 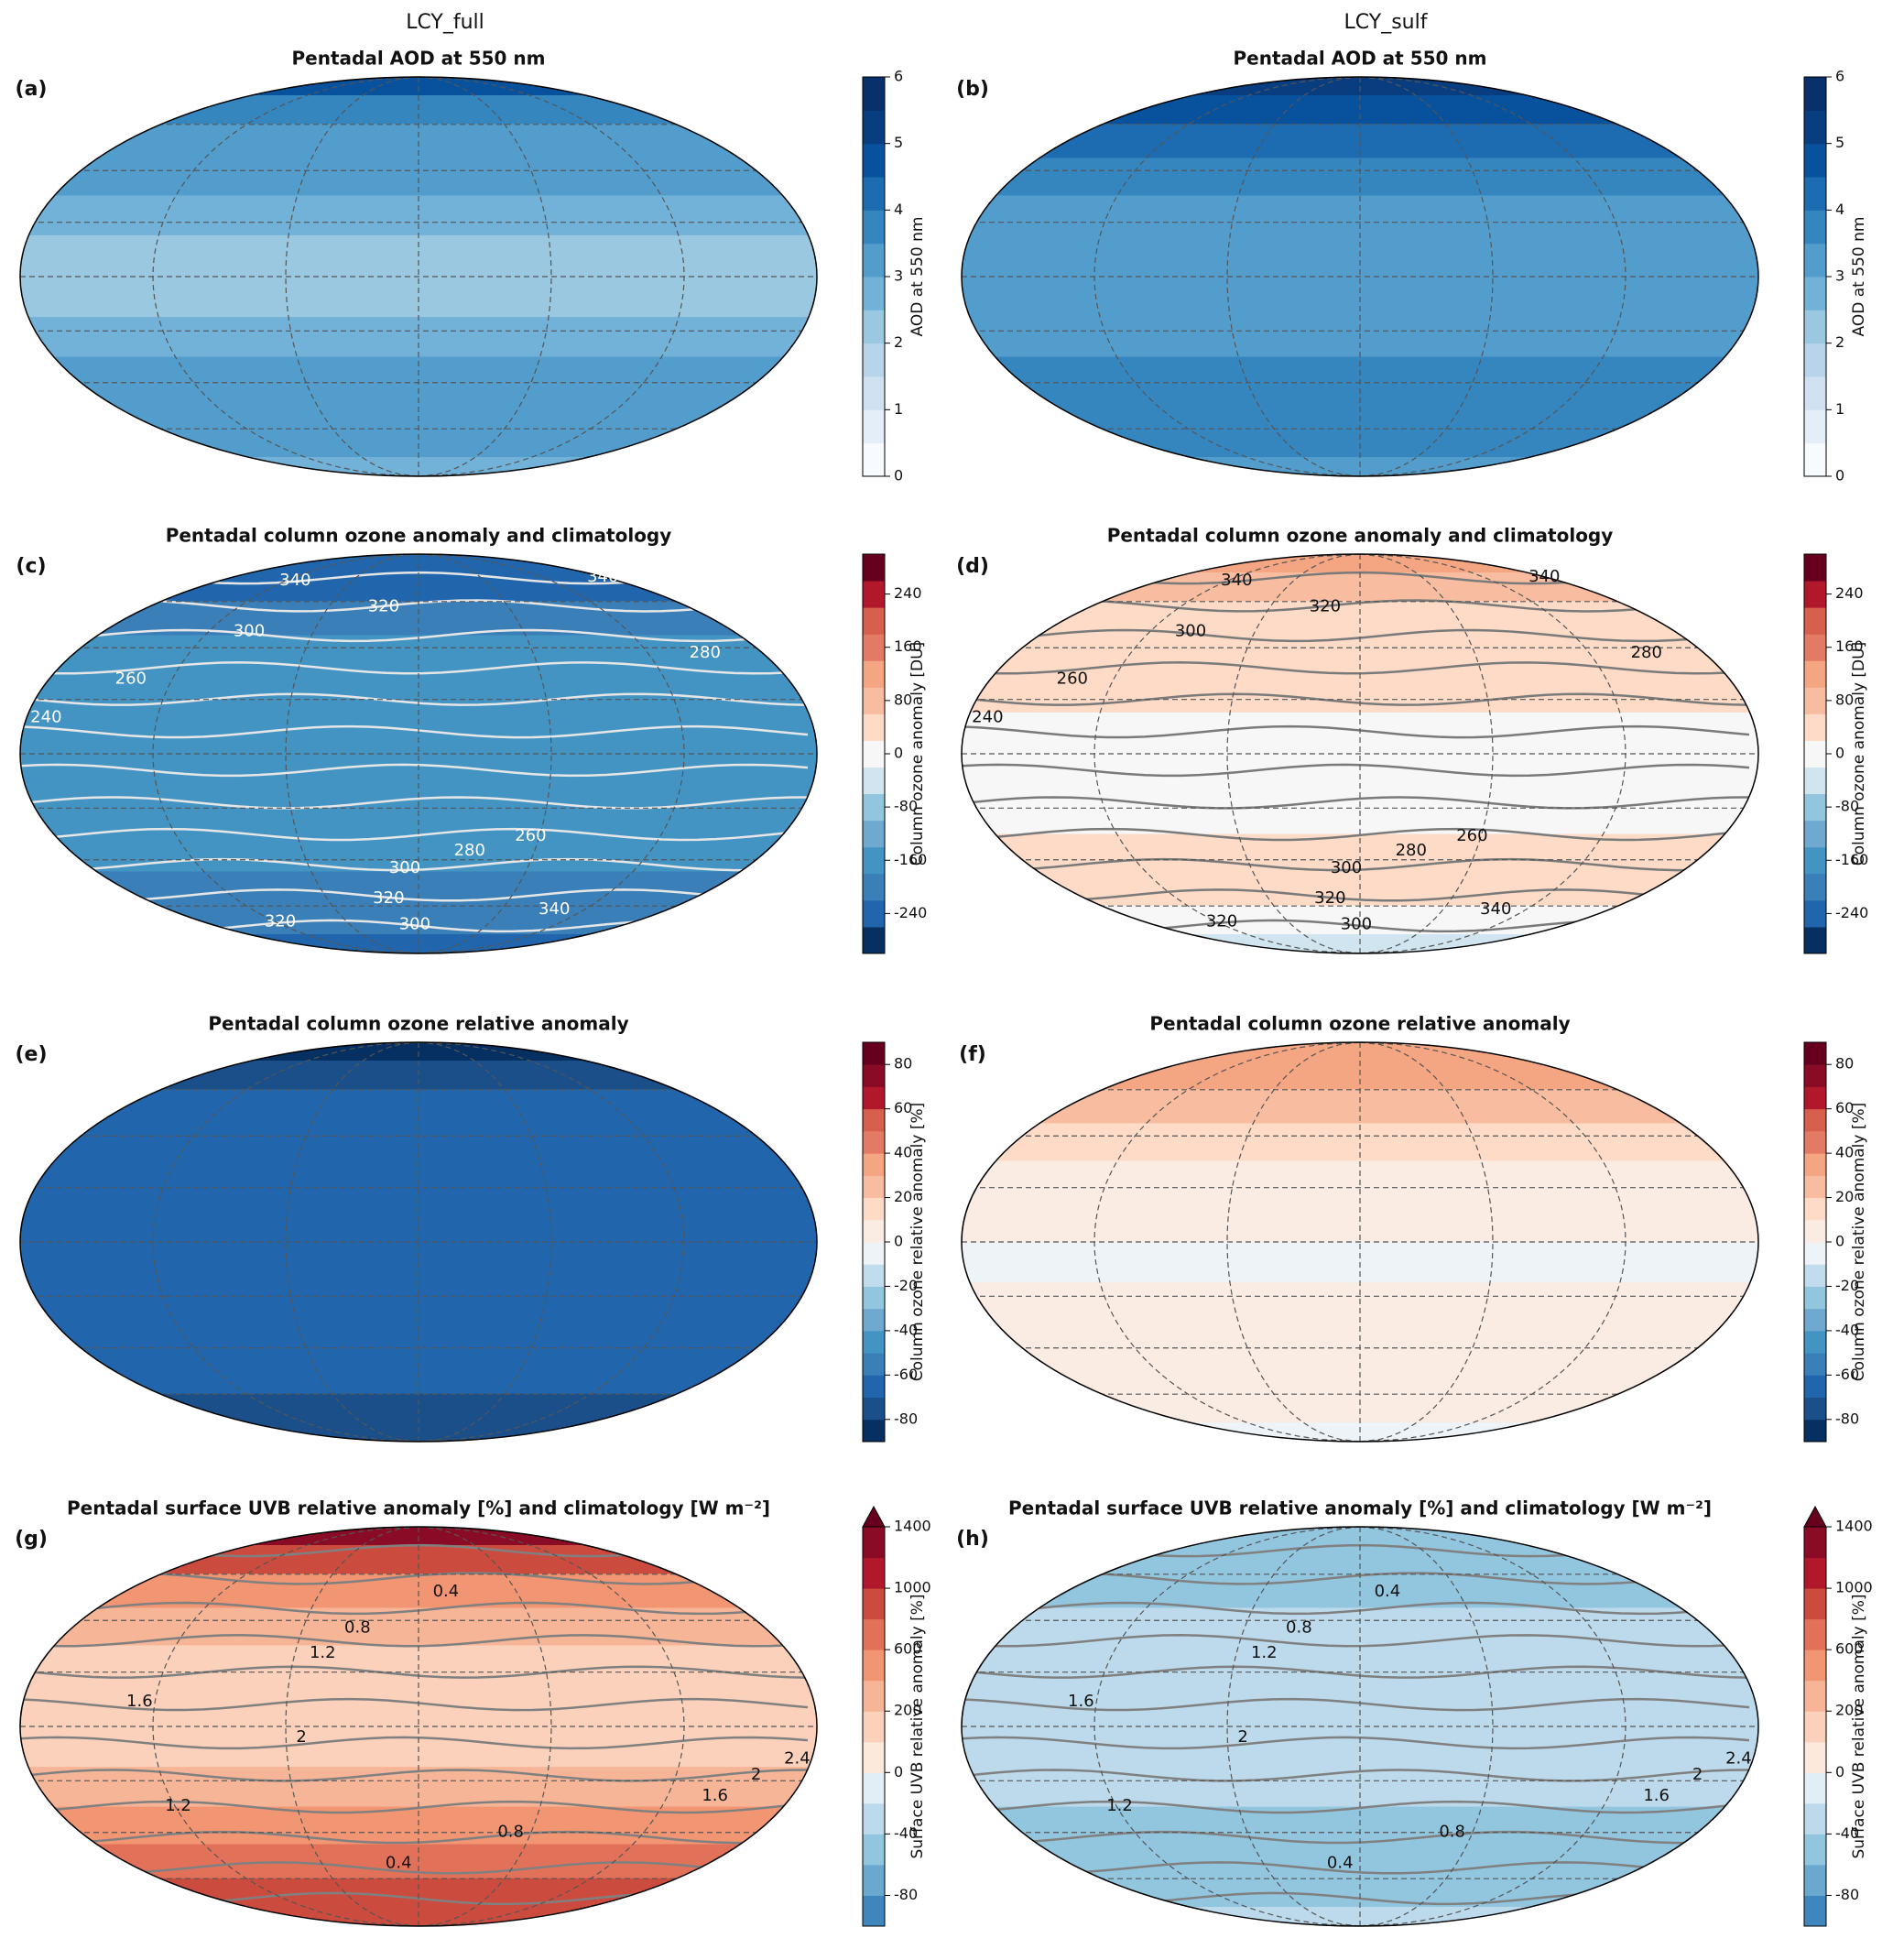 What do you see at coordinates (898, 276) in the screenshot?
I see `colorbar-tick-label: 3` at bounding box center [898, 276].